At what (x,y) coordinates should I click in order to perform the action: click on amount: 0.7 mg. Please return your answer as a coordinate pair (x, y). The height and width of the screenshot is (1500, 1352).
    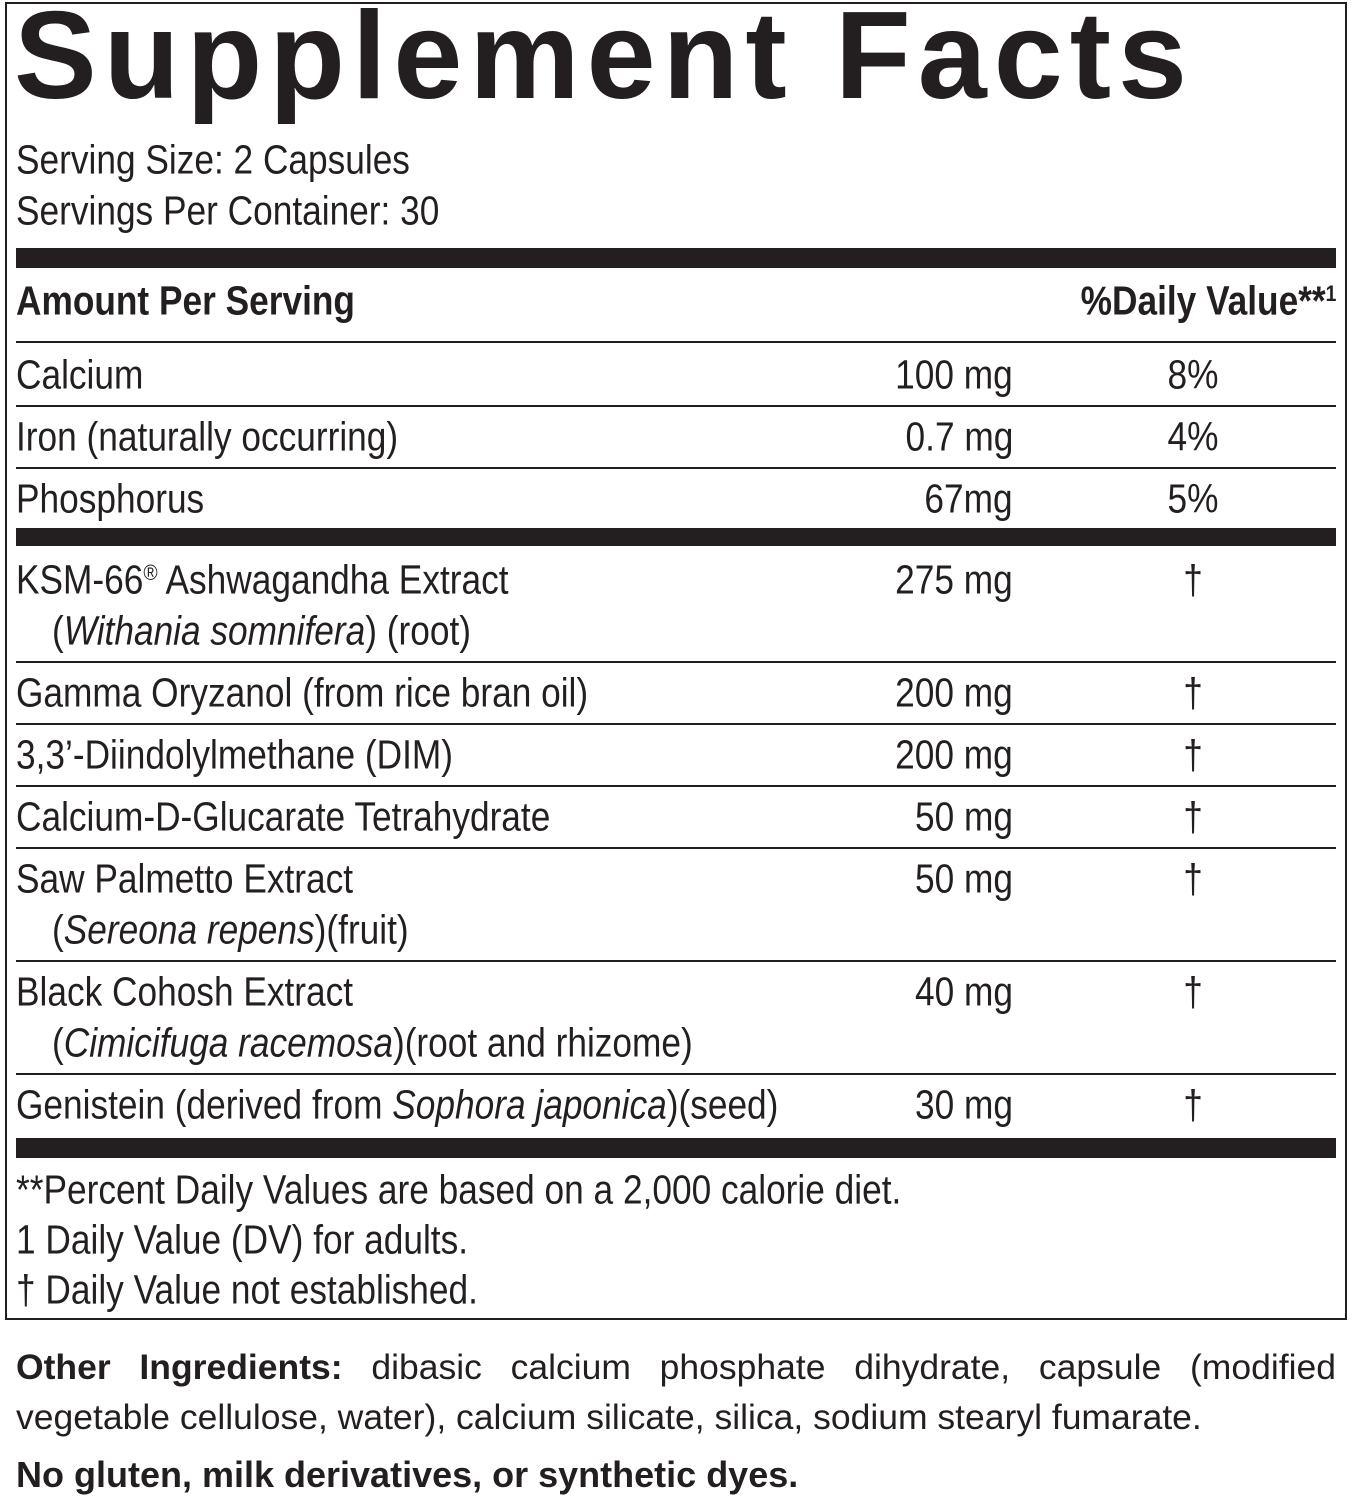
    Looking at the image, I should click on (959, 436).